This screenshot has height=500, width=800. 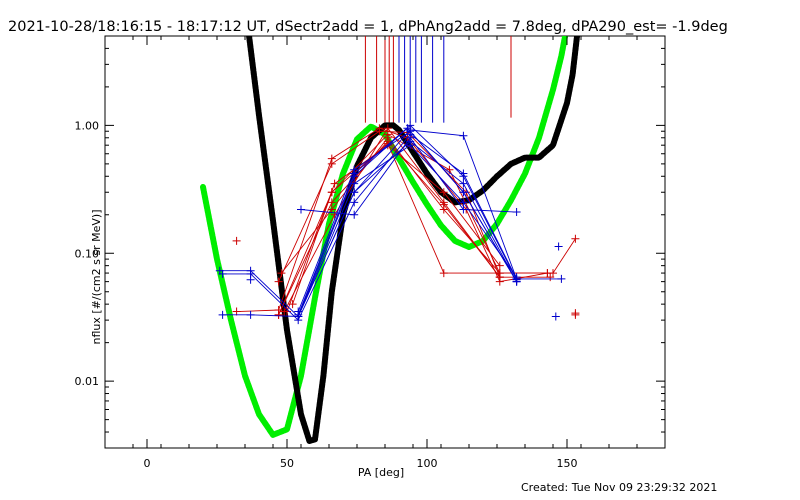 What do you see at coordinates (96, 277) in the screenshot?
I see `y-axis-label: nflux [#/(cm2 s sr MeV)]` at bounding box center [96, 277].